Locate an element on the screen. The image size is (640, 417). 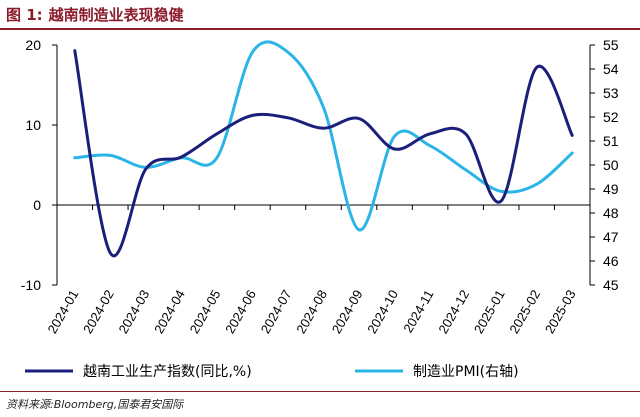
right-tick-label: 54 is located at coordinates (611, 69).